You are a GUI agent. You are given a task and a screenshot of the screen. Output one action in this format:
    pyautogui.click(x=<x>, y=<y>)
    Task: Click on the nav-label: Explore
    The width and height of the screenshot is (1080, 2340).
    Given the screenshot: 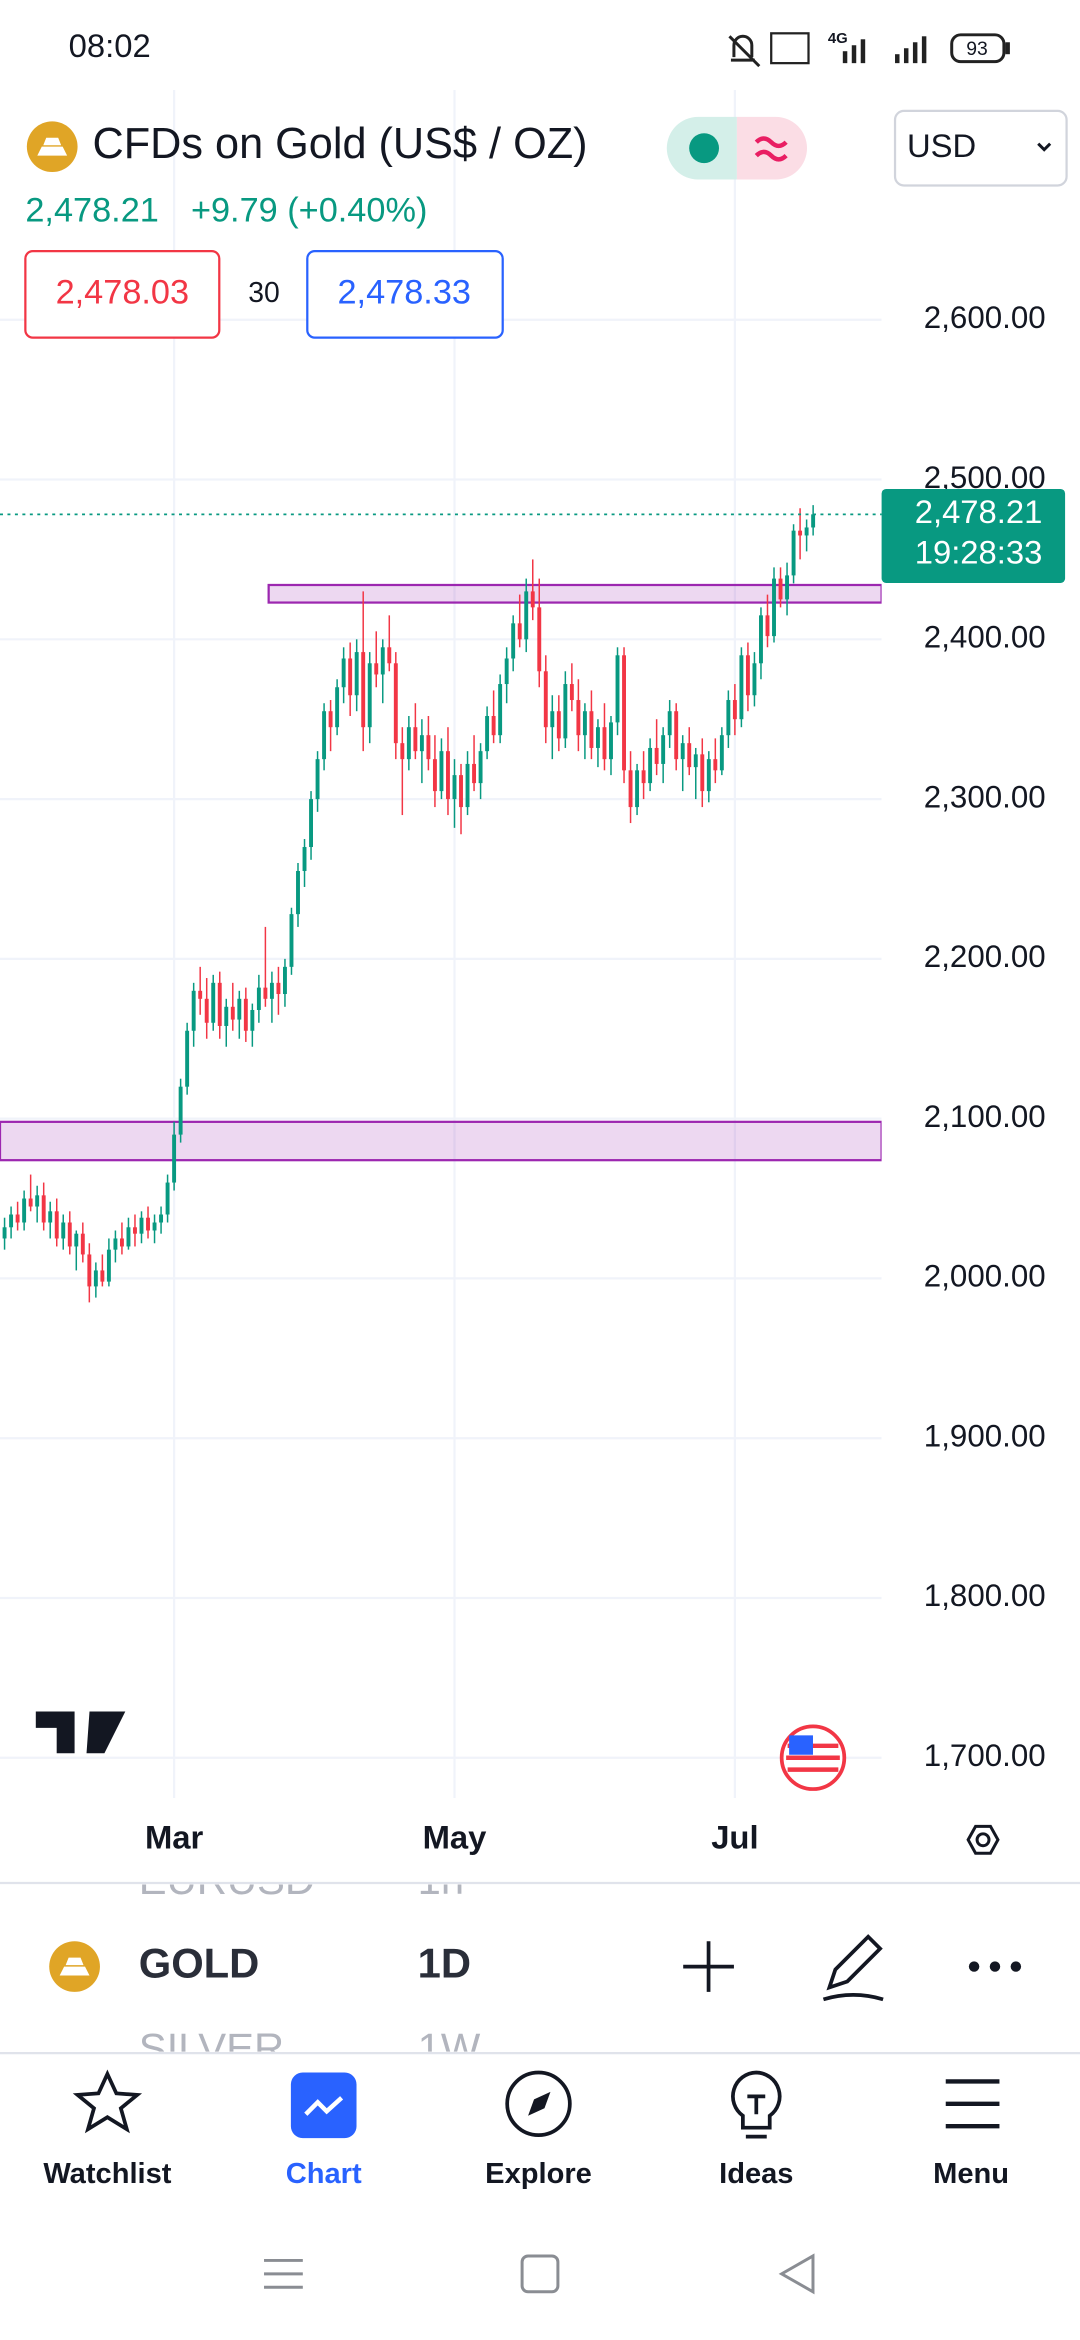 What is the action you would take?
    pyautogui.click(x=538, y=2174)
    